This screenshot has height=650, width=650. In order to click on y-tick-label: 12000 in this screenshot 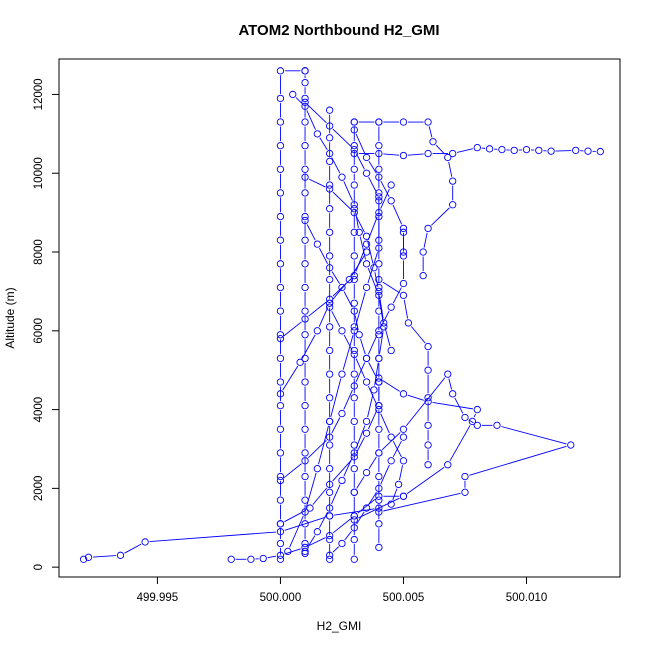, I will do `click(39, 94)`.